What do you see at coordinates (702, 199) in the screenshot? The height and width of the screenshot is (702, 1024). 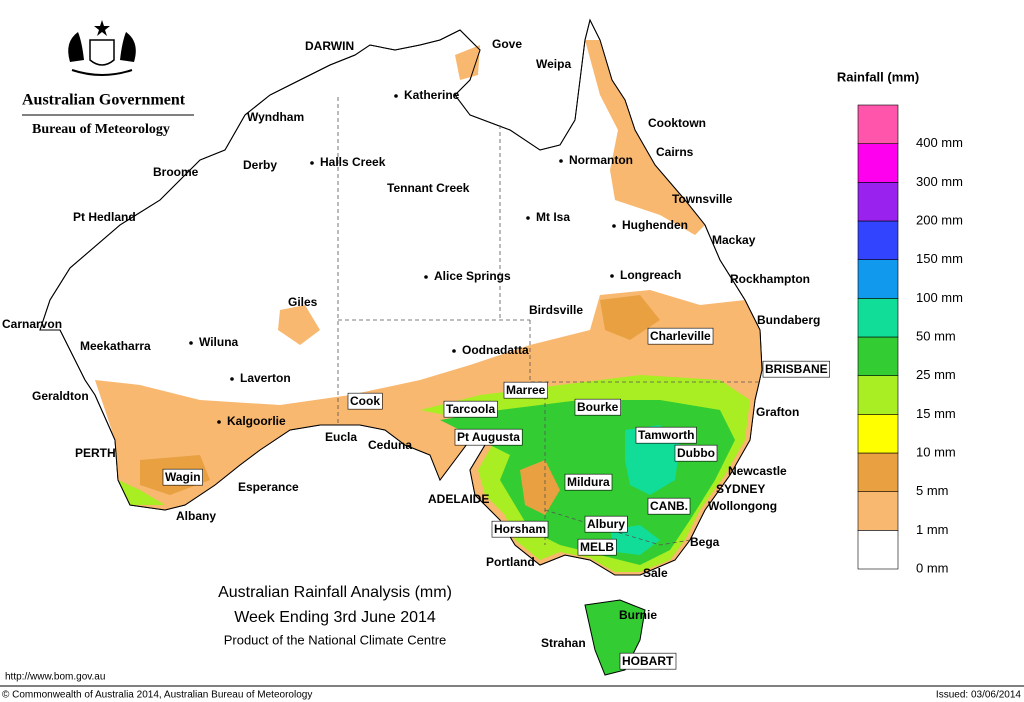 I see `place-label: Townsville` at bounding box center [702, 199].